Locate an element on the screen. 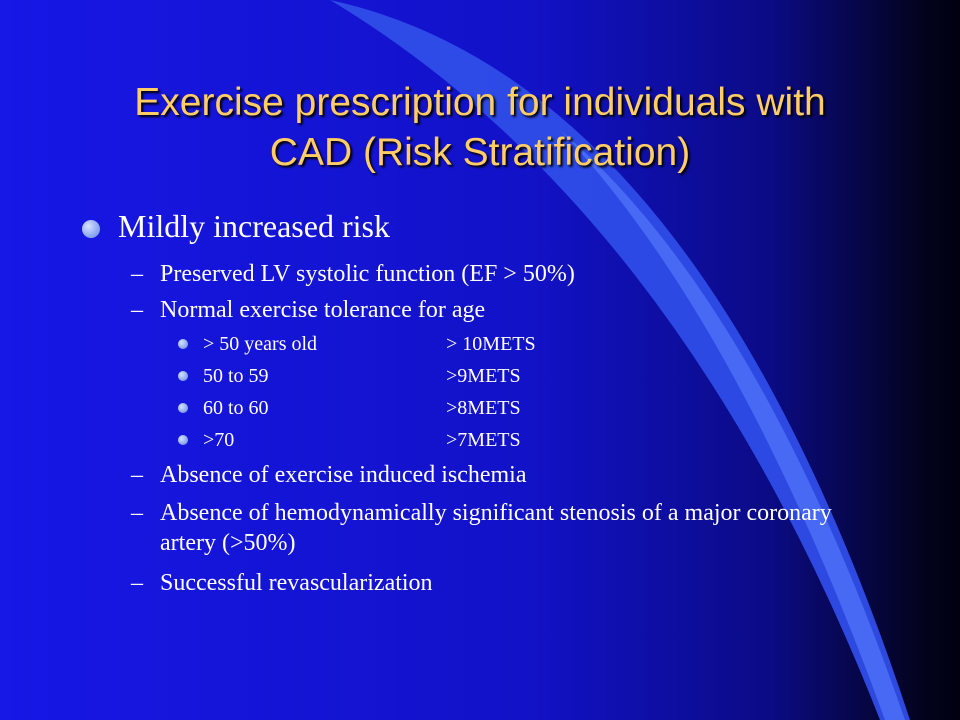 Image resolution: width=960 pixels, height=720 pixels. list-item: Normal exercise tolerance for age is located at coordinates (323, 310).